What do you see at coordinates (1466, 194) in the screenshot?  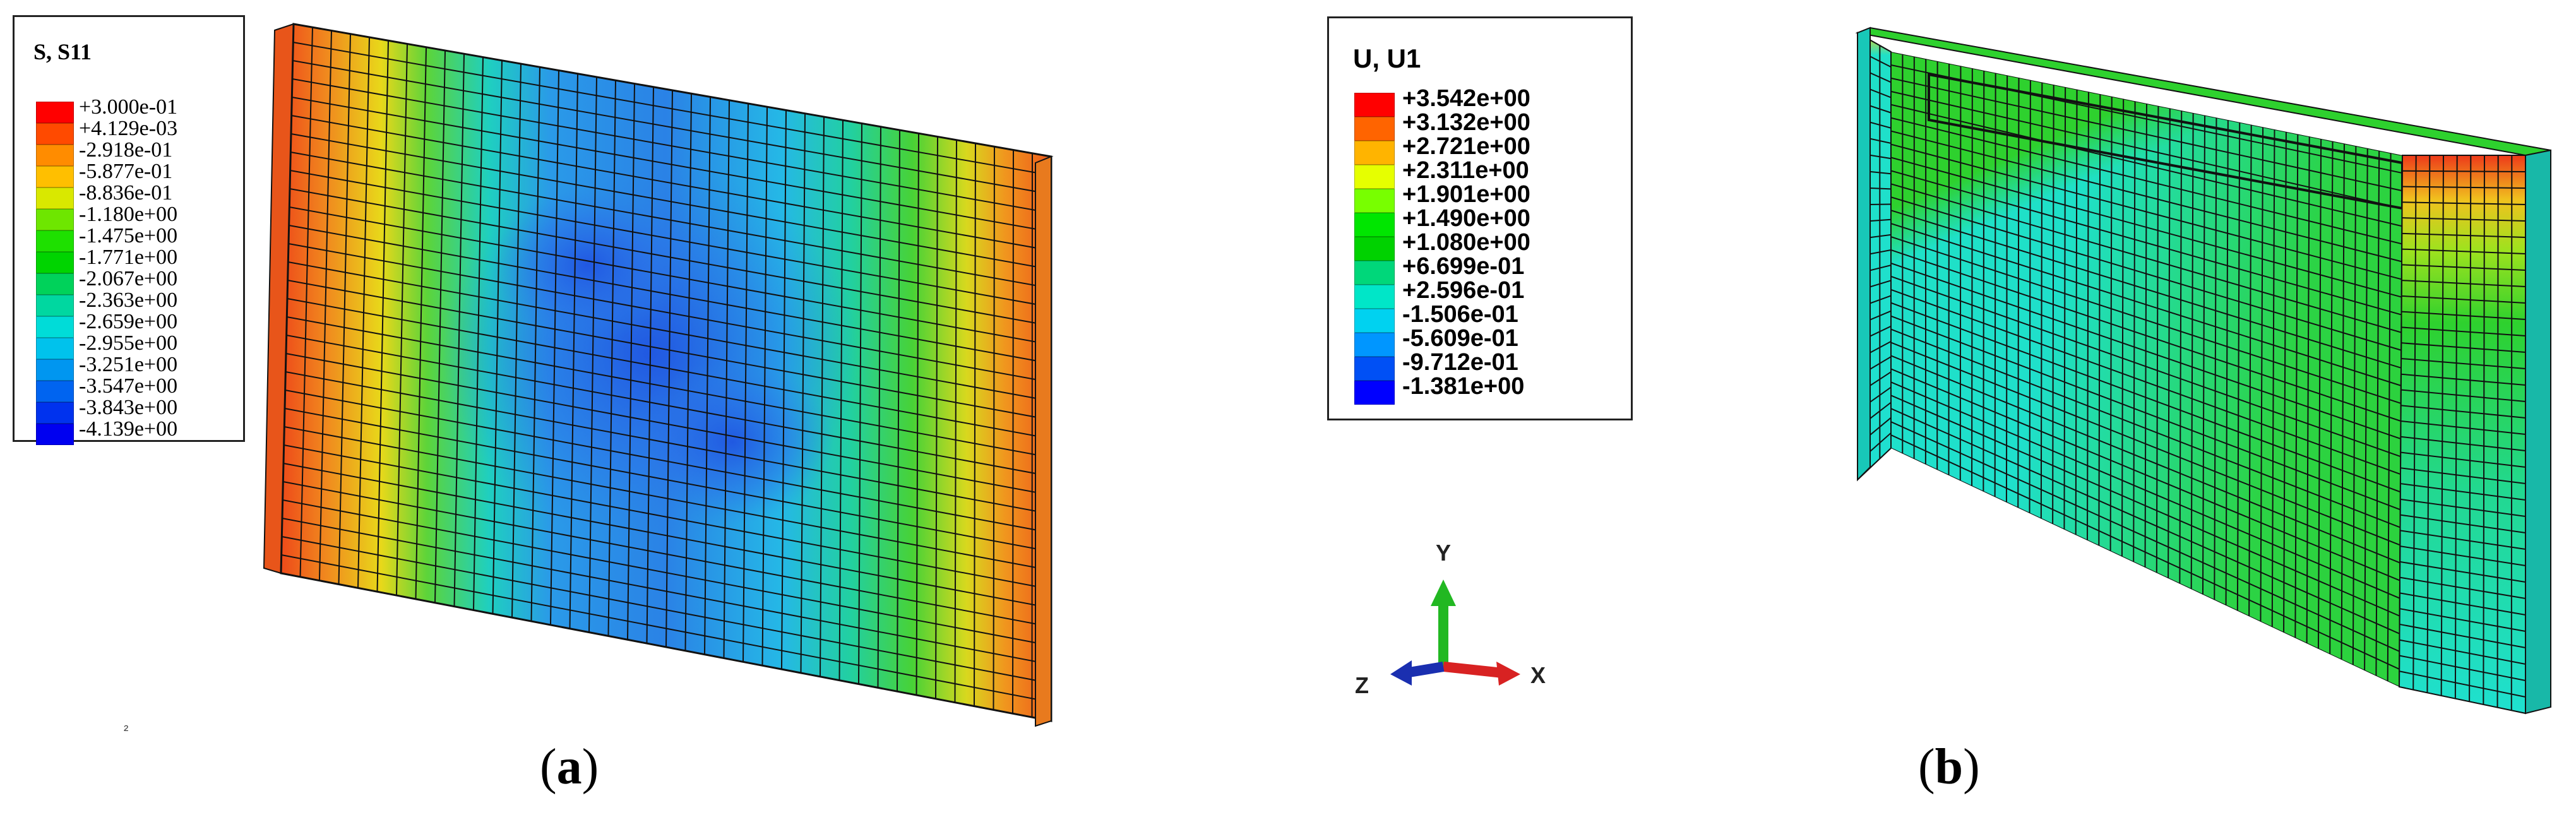 I see `legend-value: +1.901e+00` at bounding box center [1466, 194].